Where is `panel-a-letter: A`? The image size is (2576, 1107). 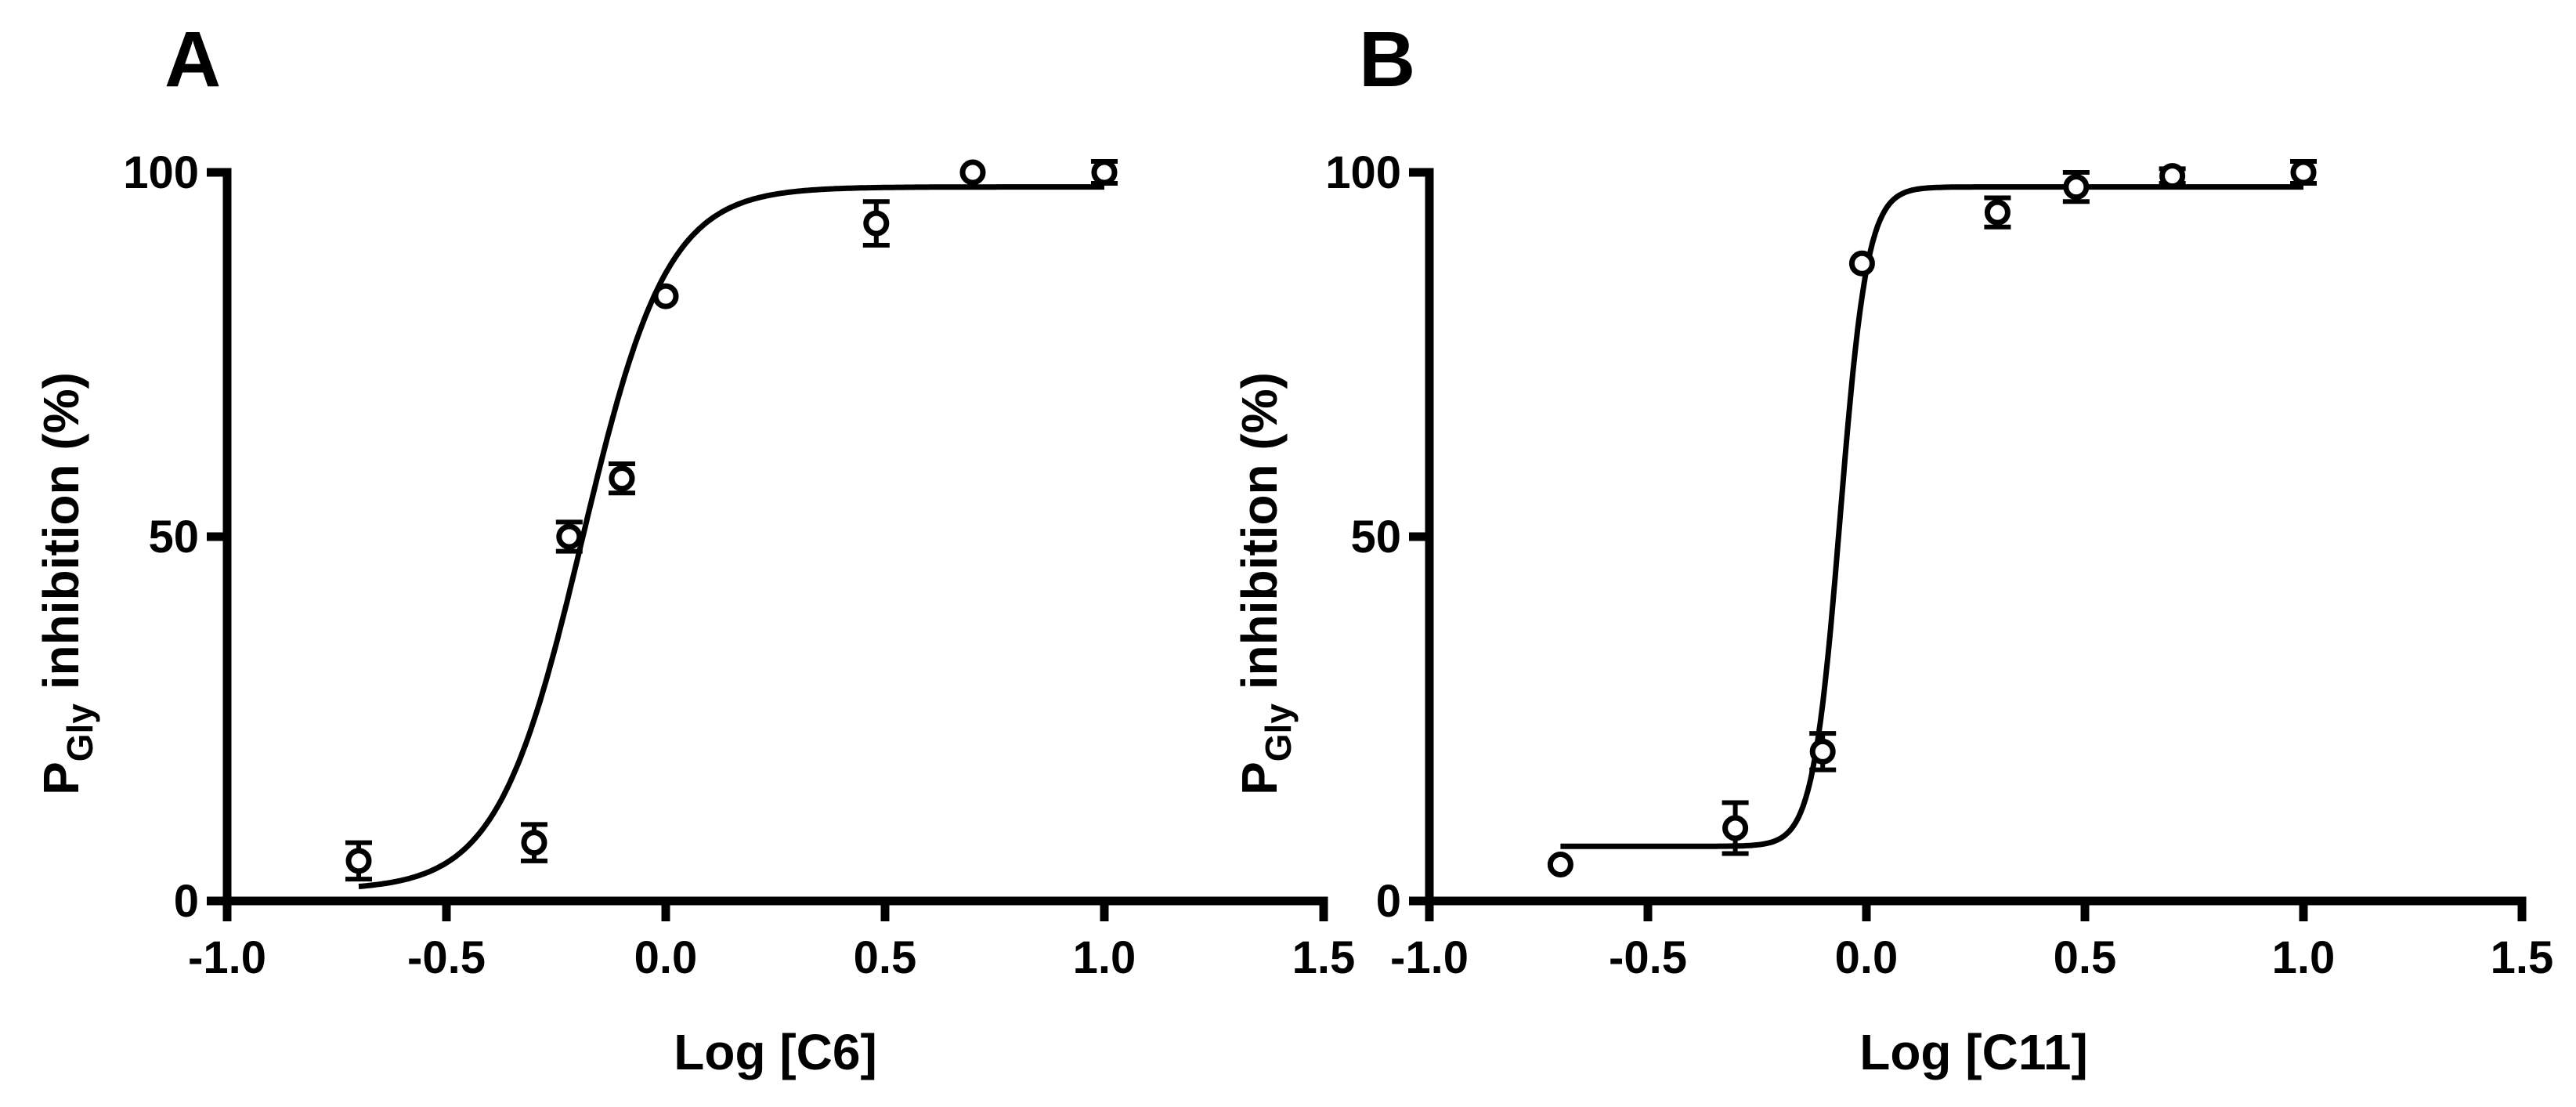 panel-a-letter: A is located at coordinates (192, 59).